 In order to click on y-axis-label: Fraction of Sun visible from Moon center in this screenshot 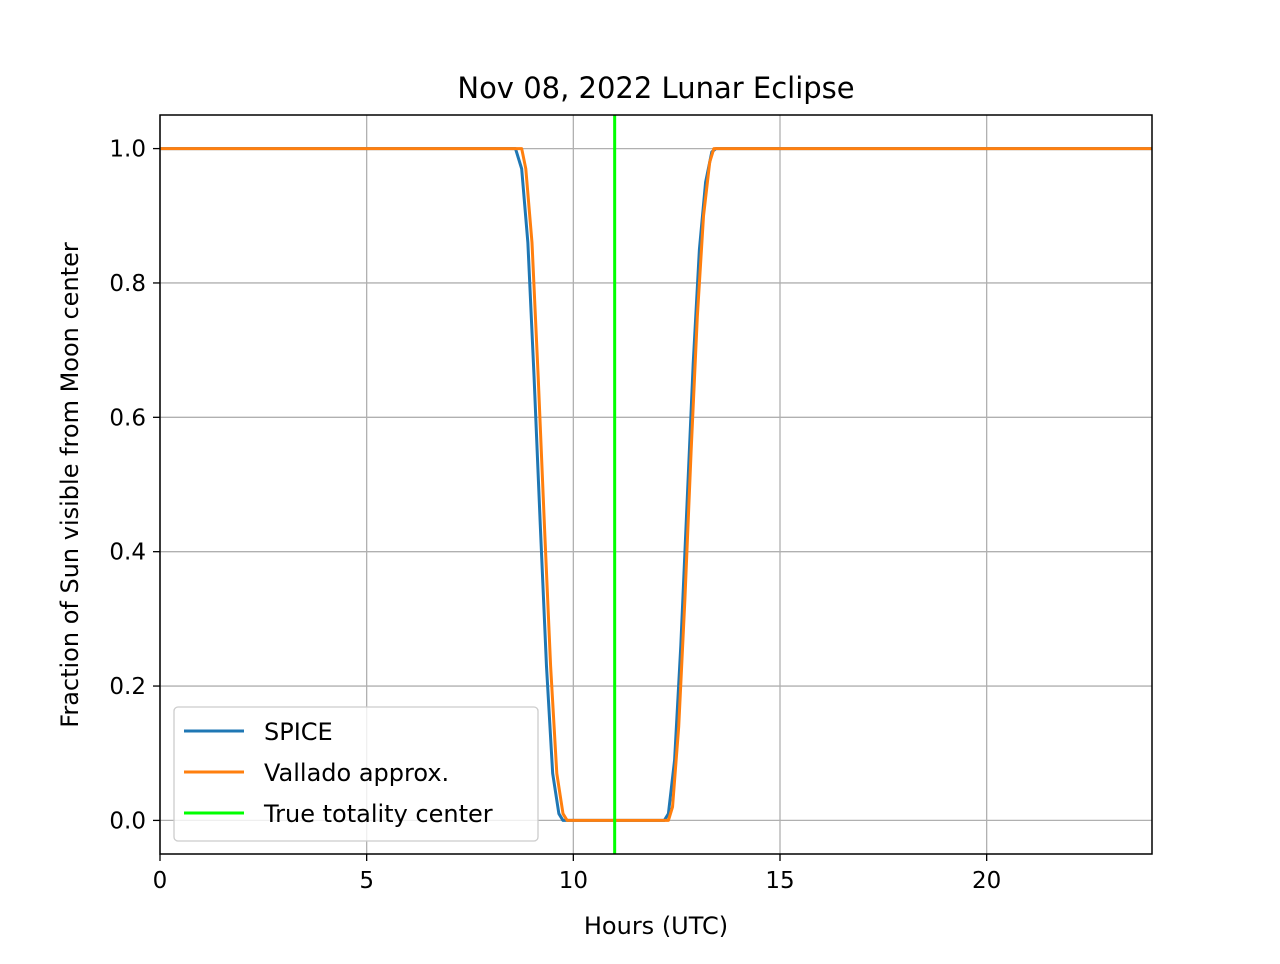, I will do `click(70, 485)`.